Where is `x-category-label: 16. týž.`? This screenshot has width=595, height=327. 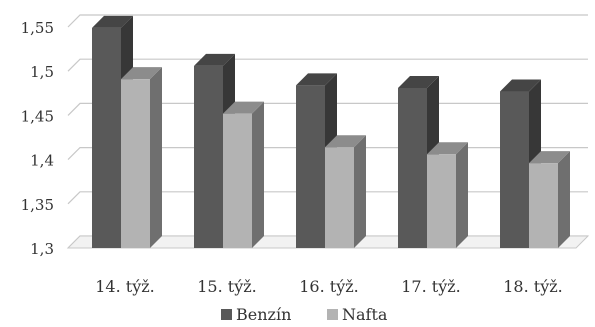
x-category-label: 16. týž. is located at coordinates (329, 286).